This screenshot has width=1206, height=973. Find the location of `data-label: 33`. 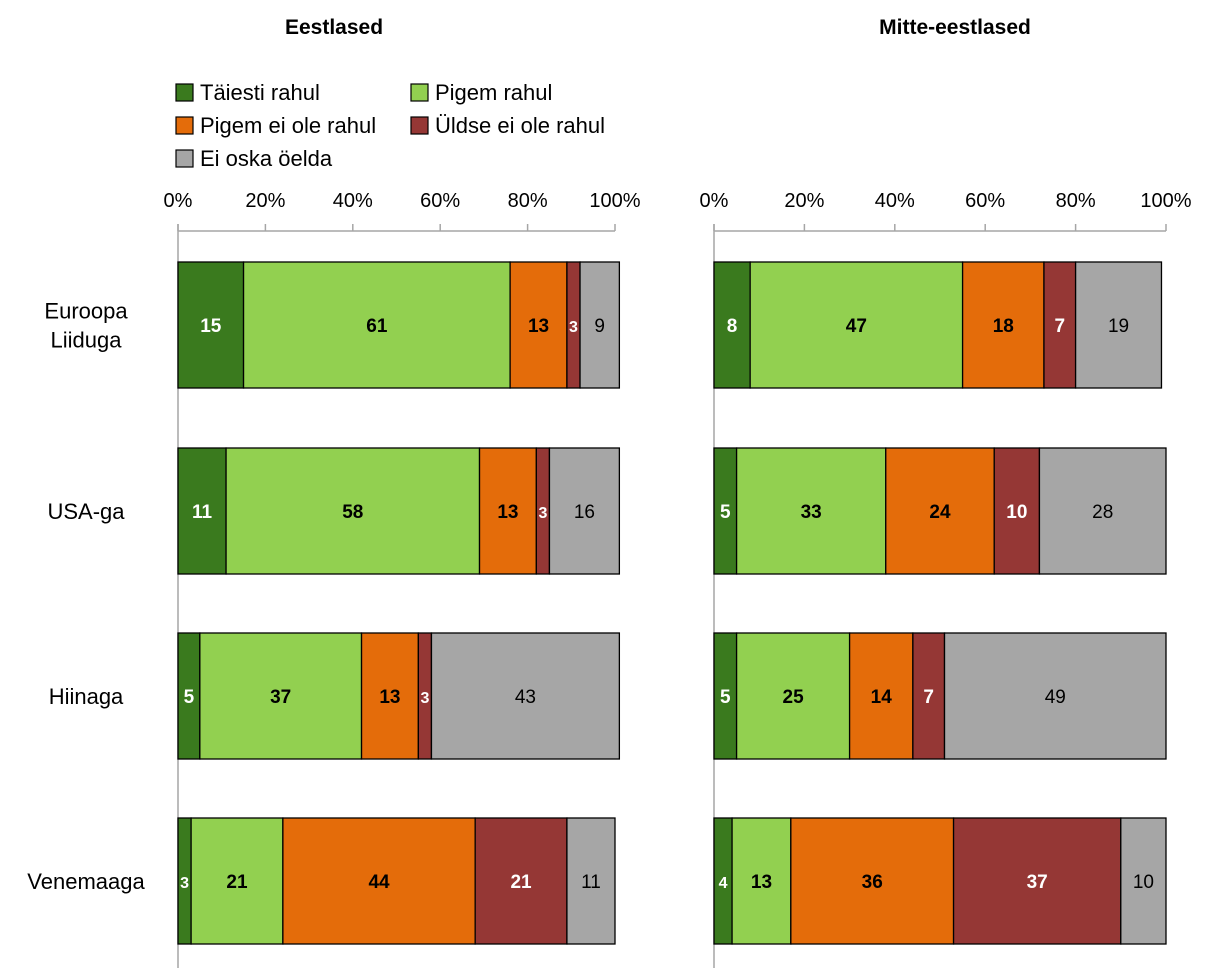

data-label: 33 is located at coordinates (811, 512).